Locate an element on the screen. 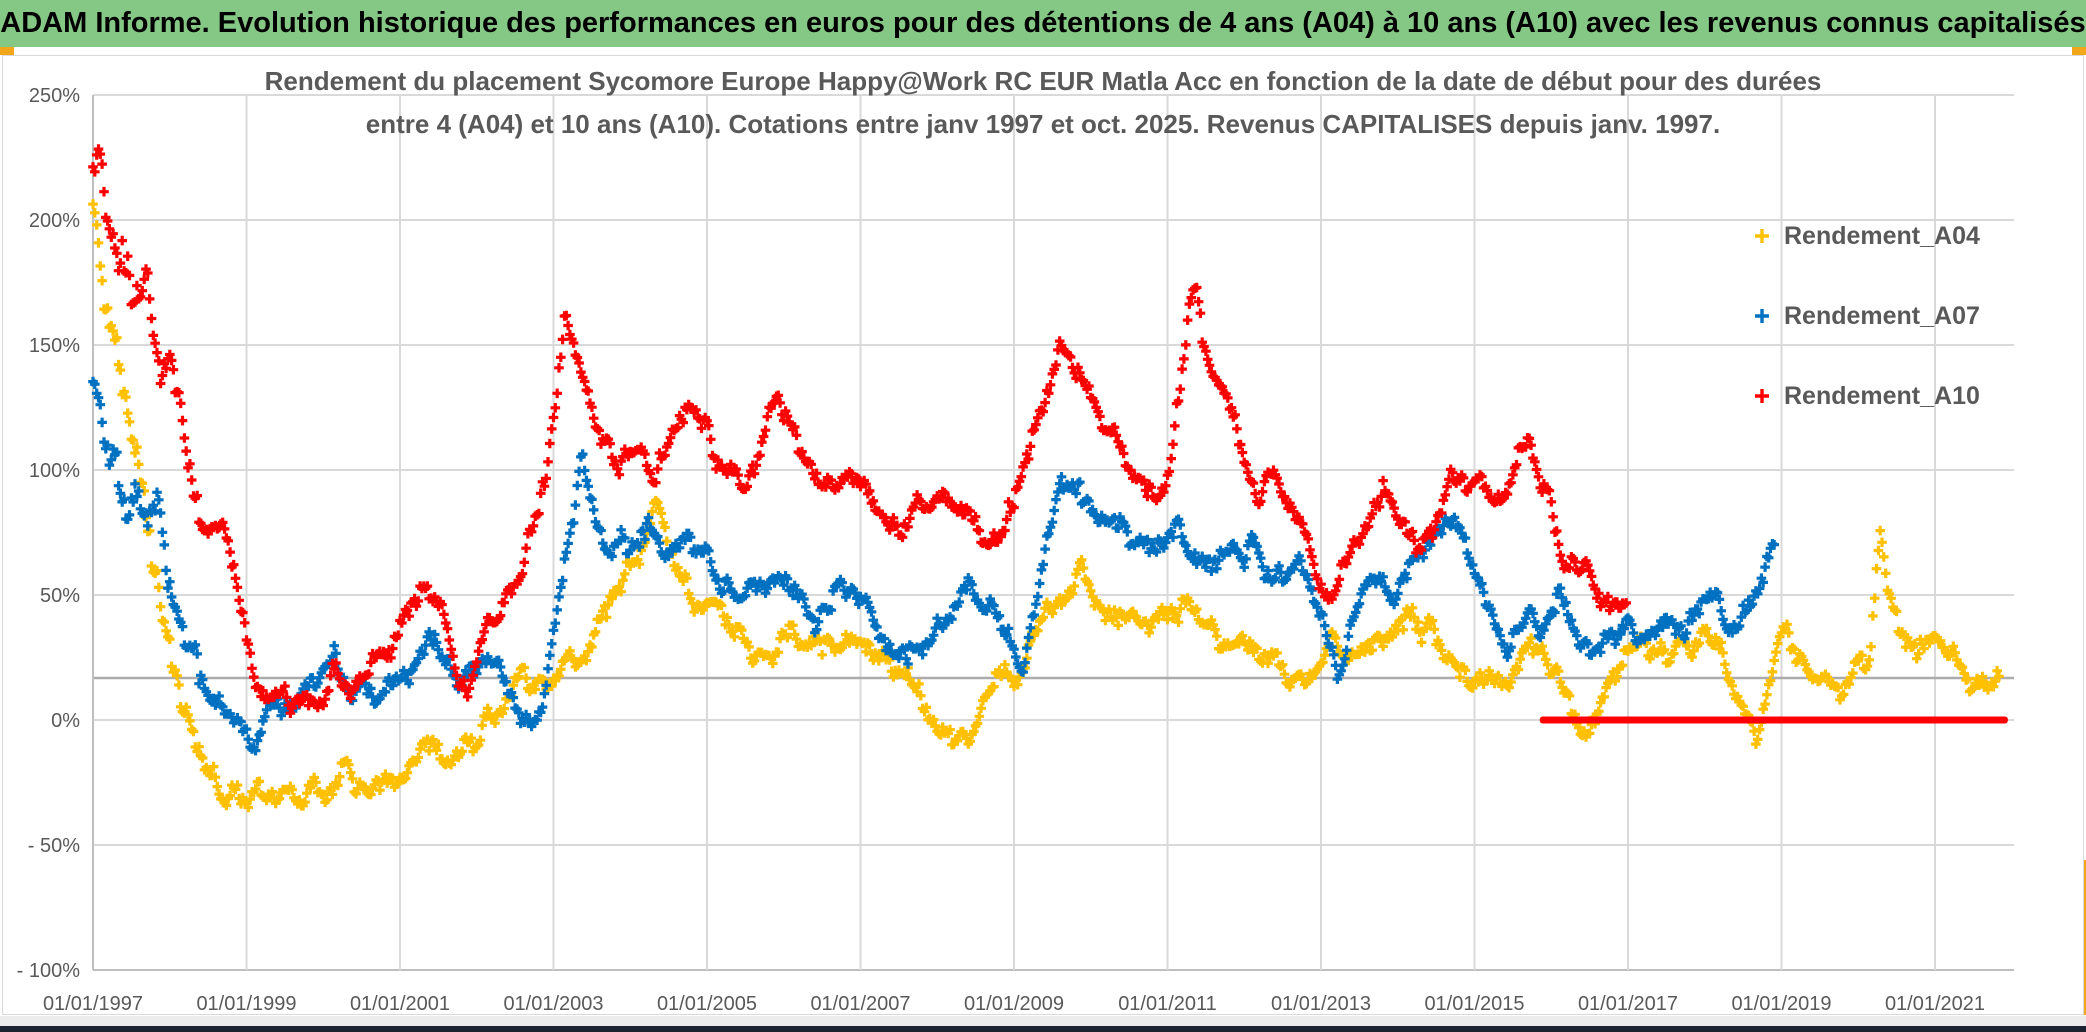  x-tick-label: 01/01/2001 is located at coordinates (400, 1004).